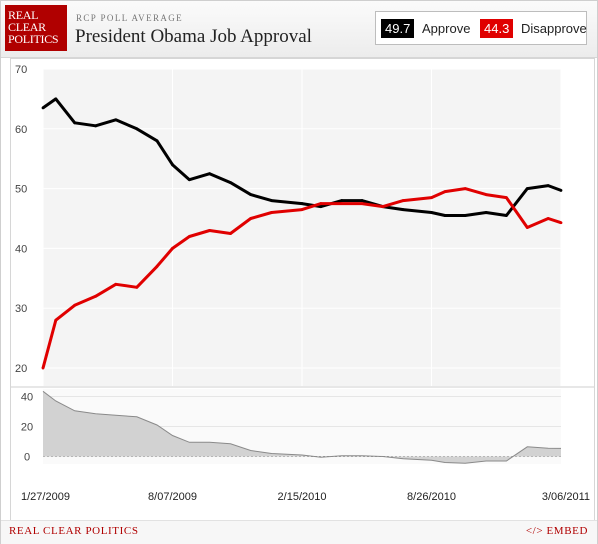  What do you see at coordinates (21, 249) in the screenshot?
I see `y-tick-label: 40` at bounding box center [21, 249].